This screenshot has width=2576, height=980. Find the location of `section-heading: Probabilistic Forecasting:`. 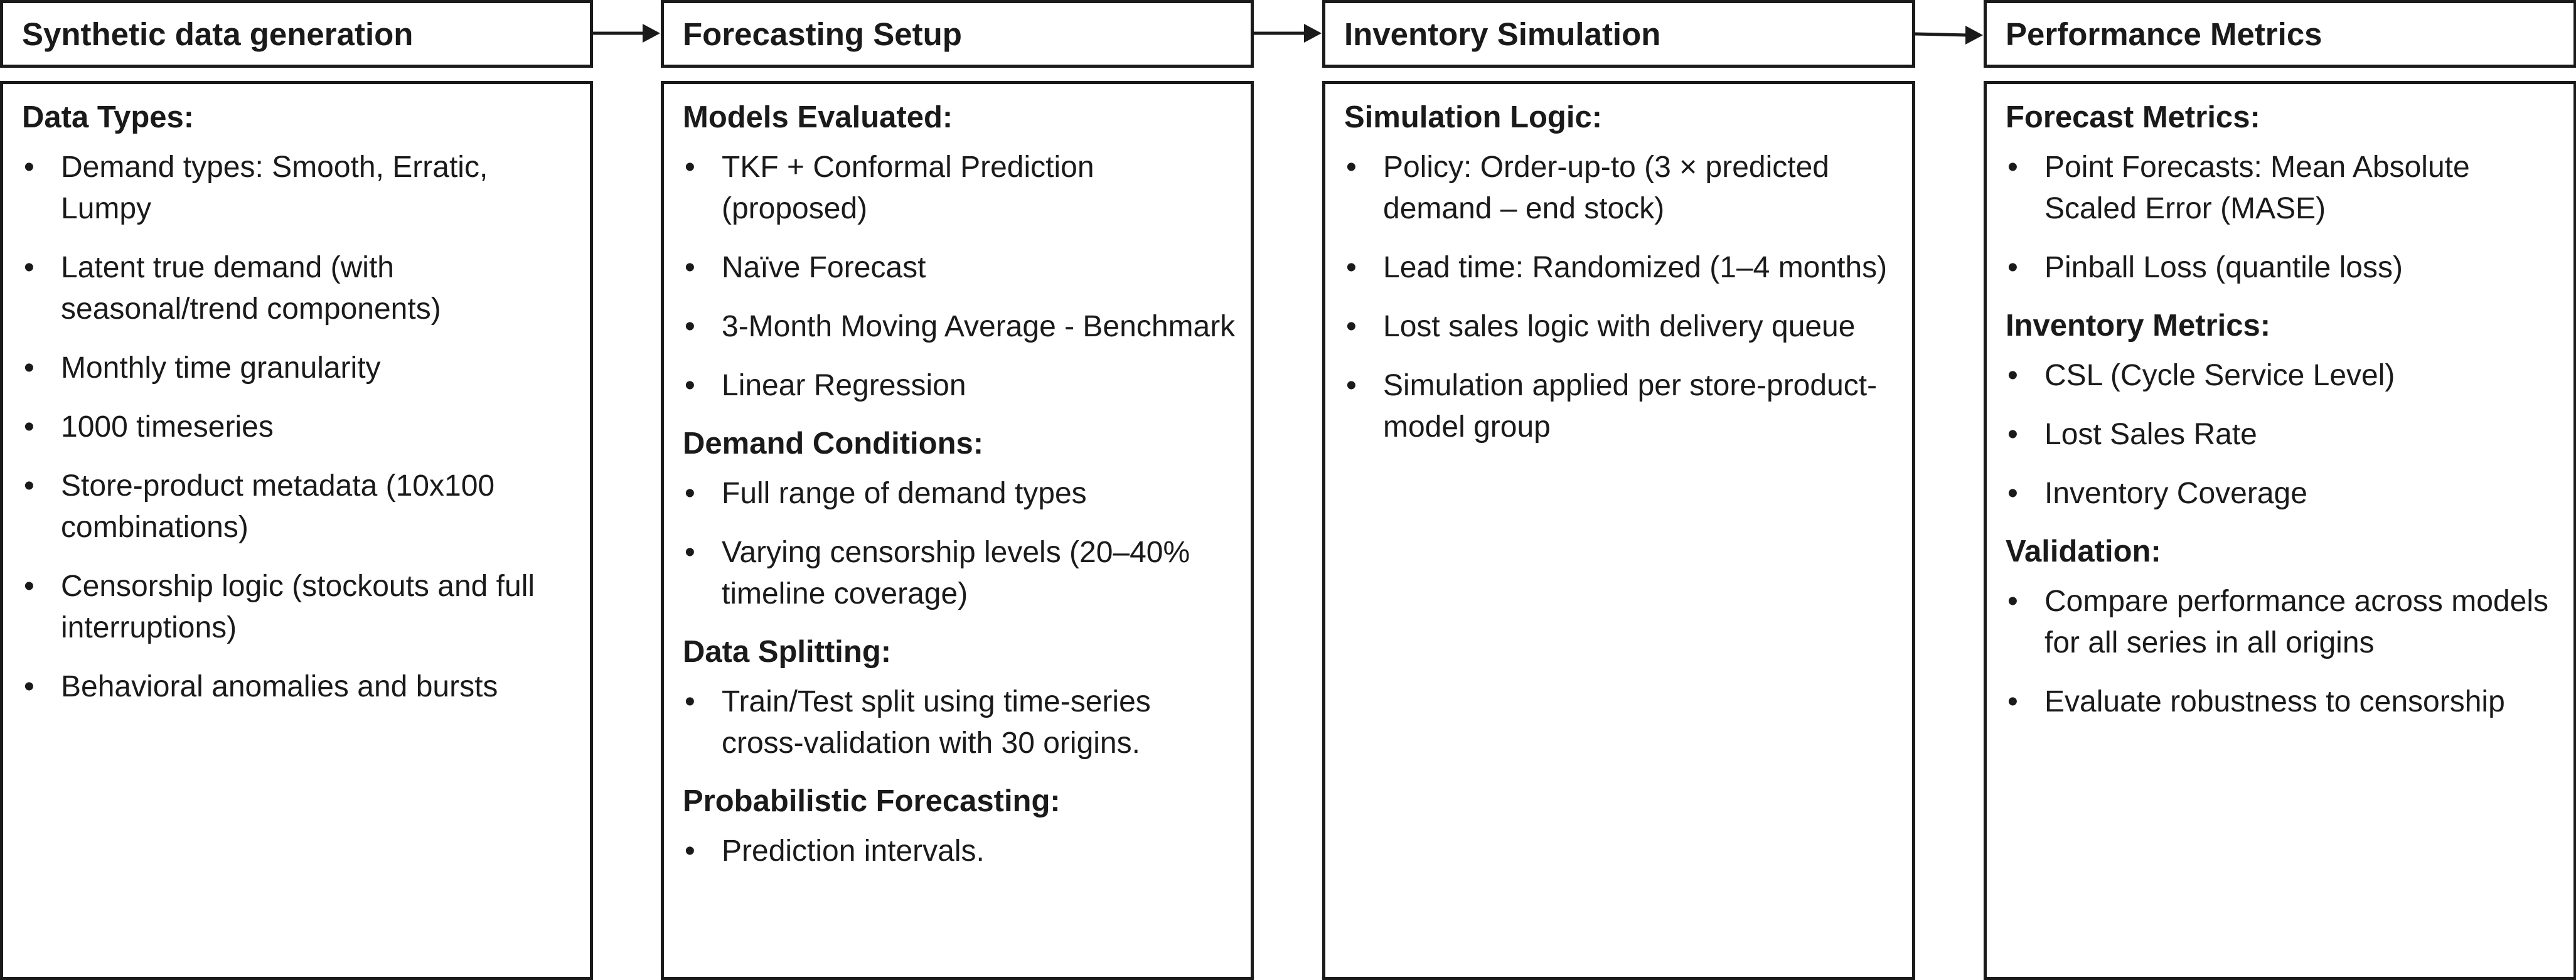

section-heading: Probabilistic Forecasting: is located at coordinates (872, 801).